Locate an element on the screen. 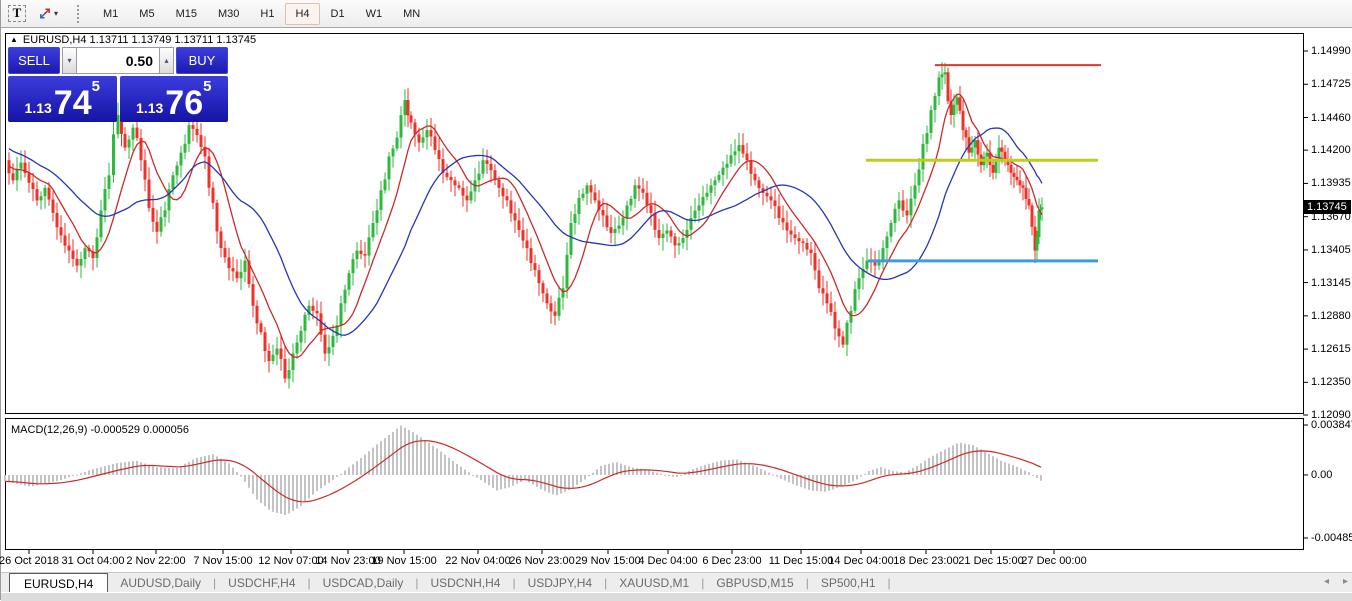  tab-scroll-right-button: ▸ is located at coordinates (1345, 581).